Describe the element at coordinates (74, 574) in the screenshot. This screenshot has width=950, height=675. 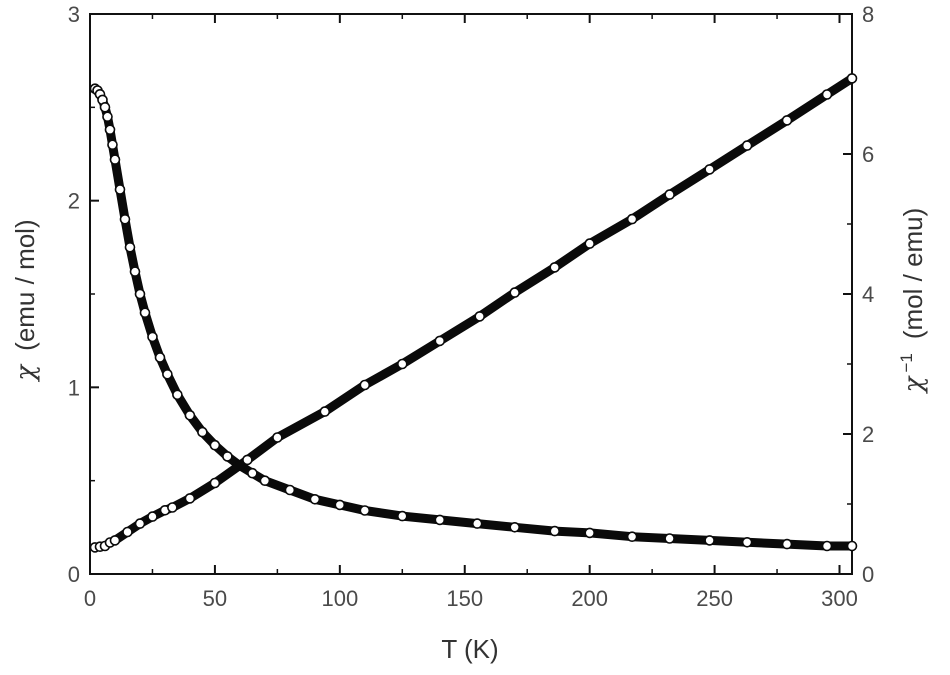
I see `y-left-tick-label-0: 0` at that location.